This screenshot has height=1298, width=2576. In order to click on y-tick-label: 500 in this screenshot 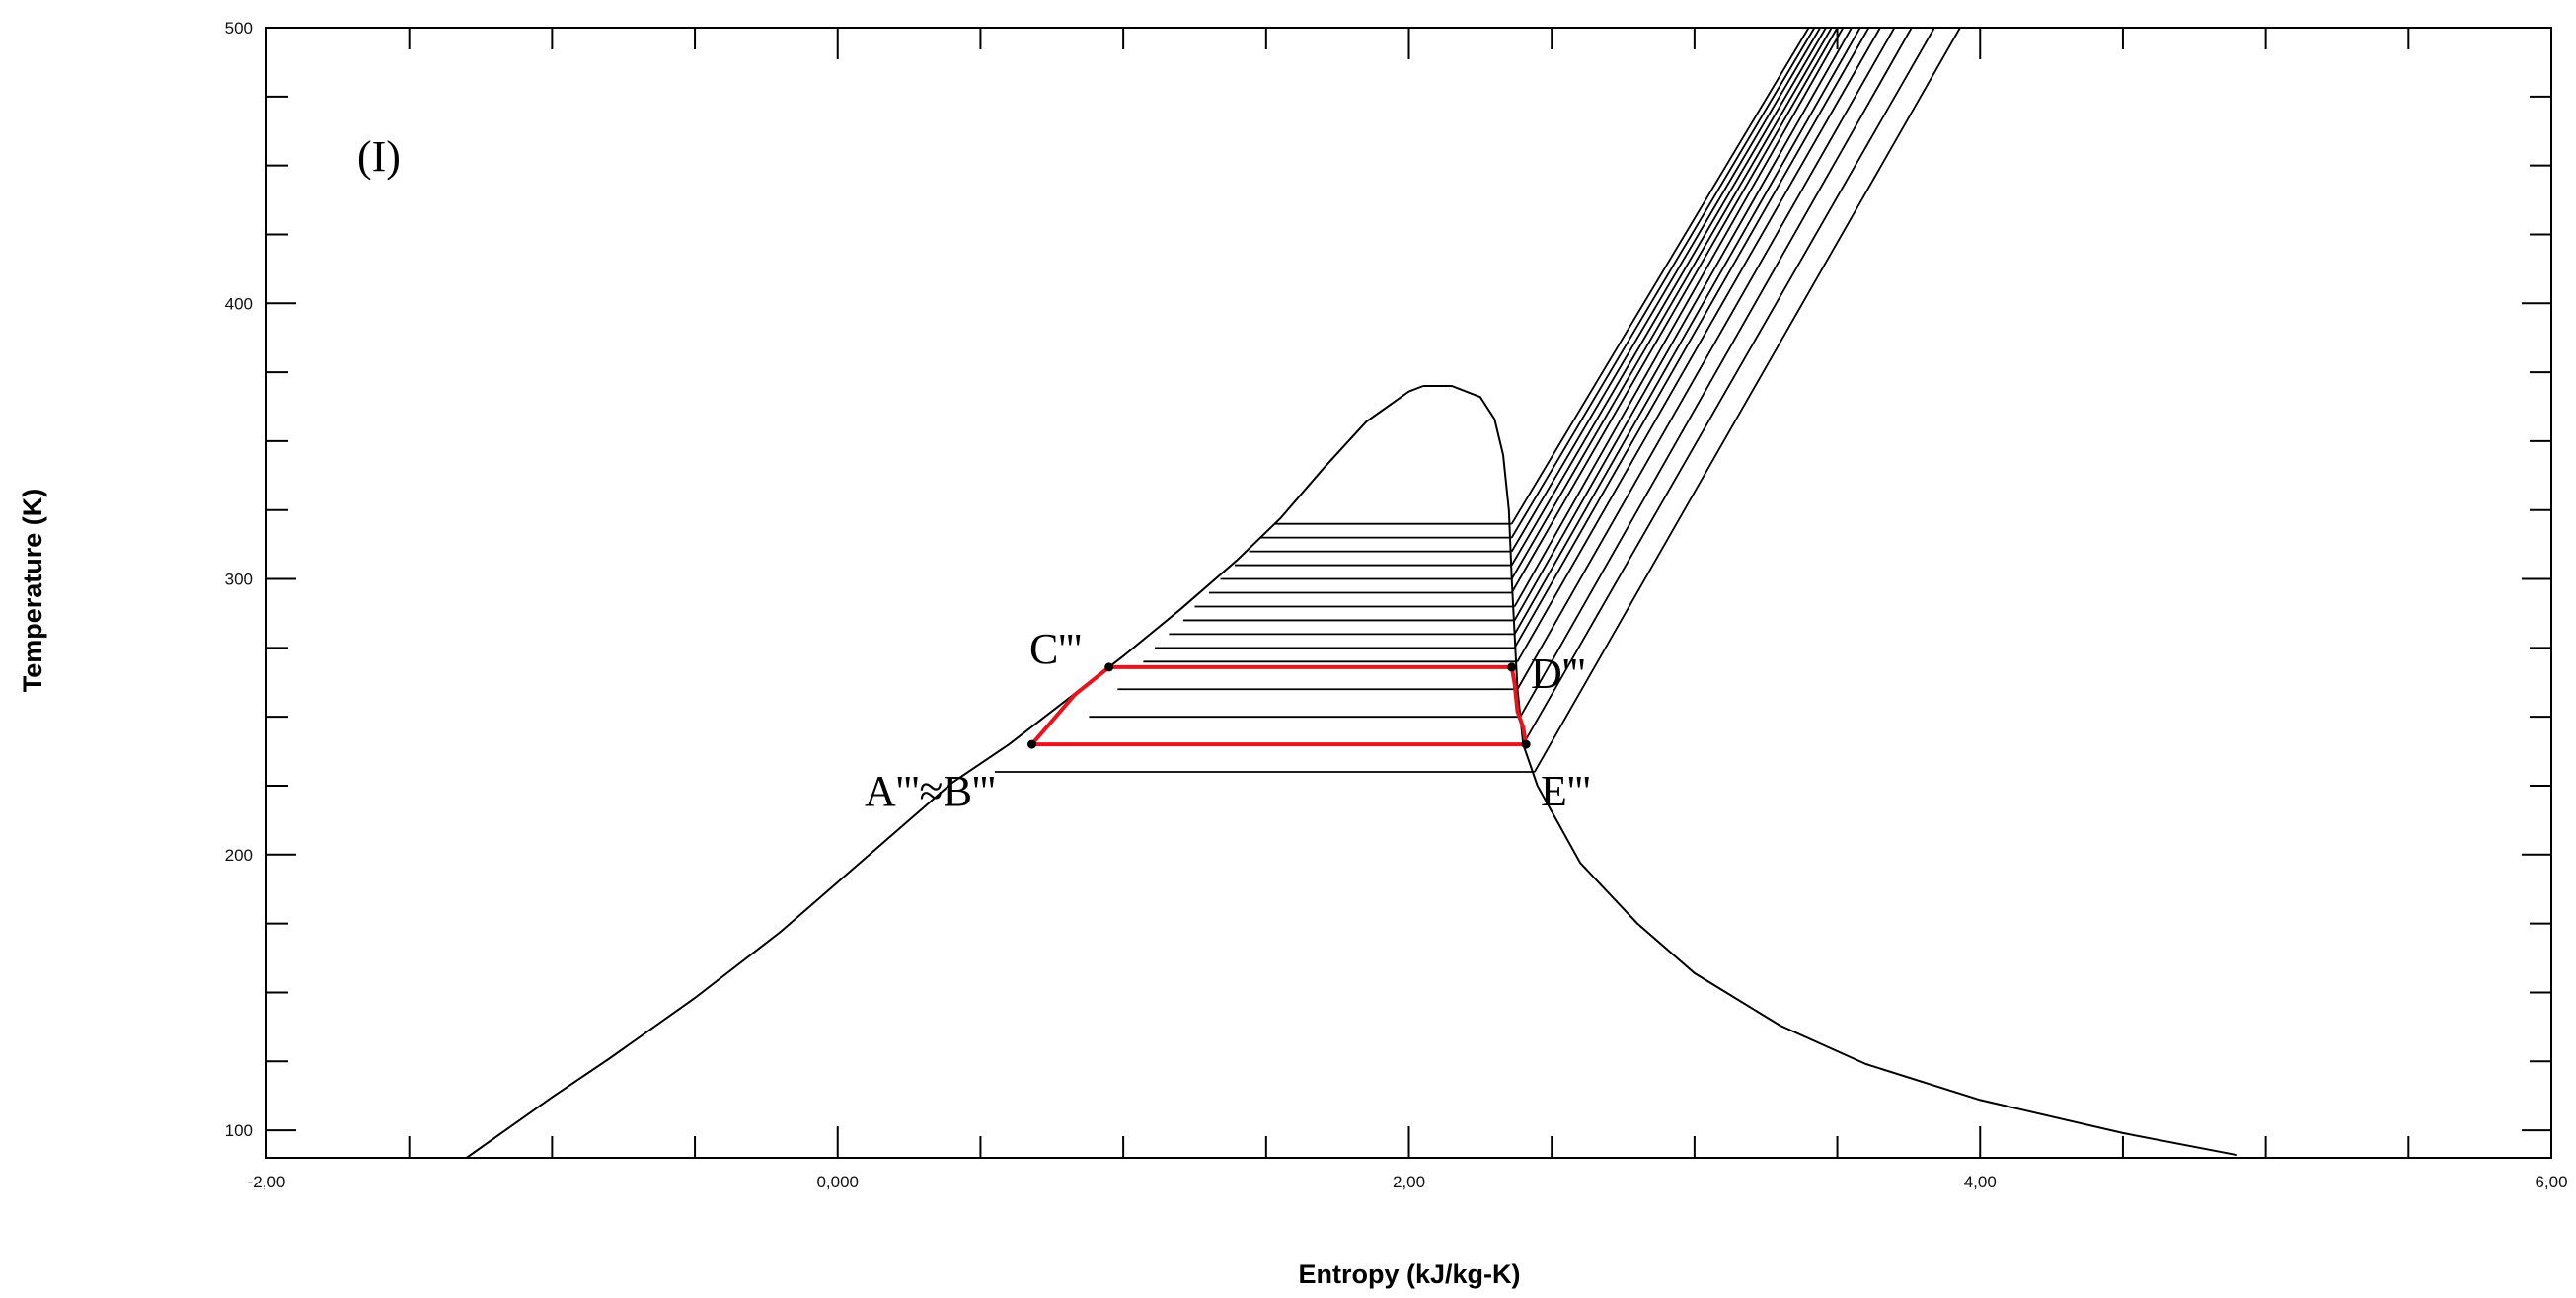, I will do `click(239, 29)`.